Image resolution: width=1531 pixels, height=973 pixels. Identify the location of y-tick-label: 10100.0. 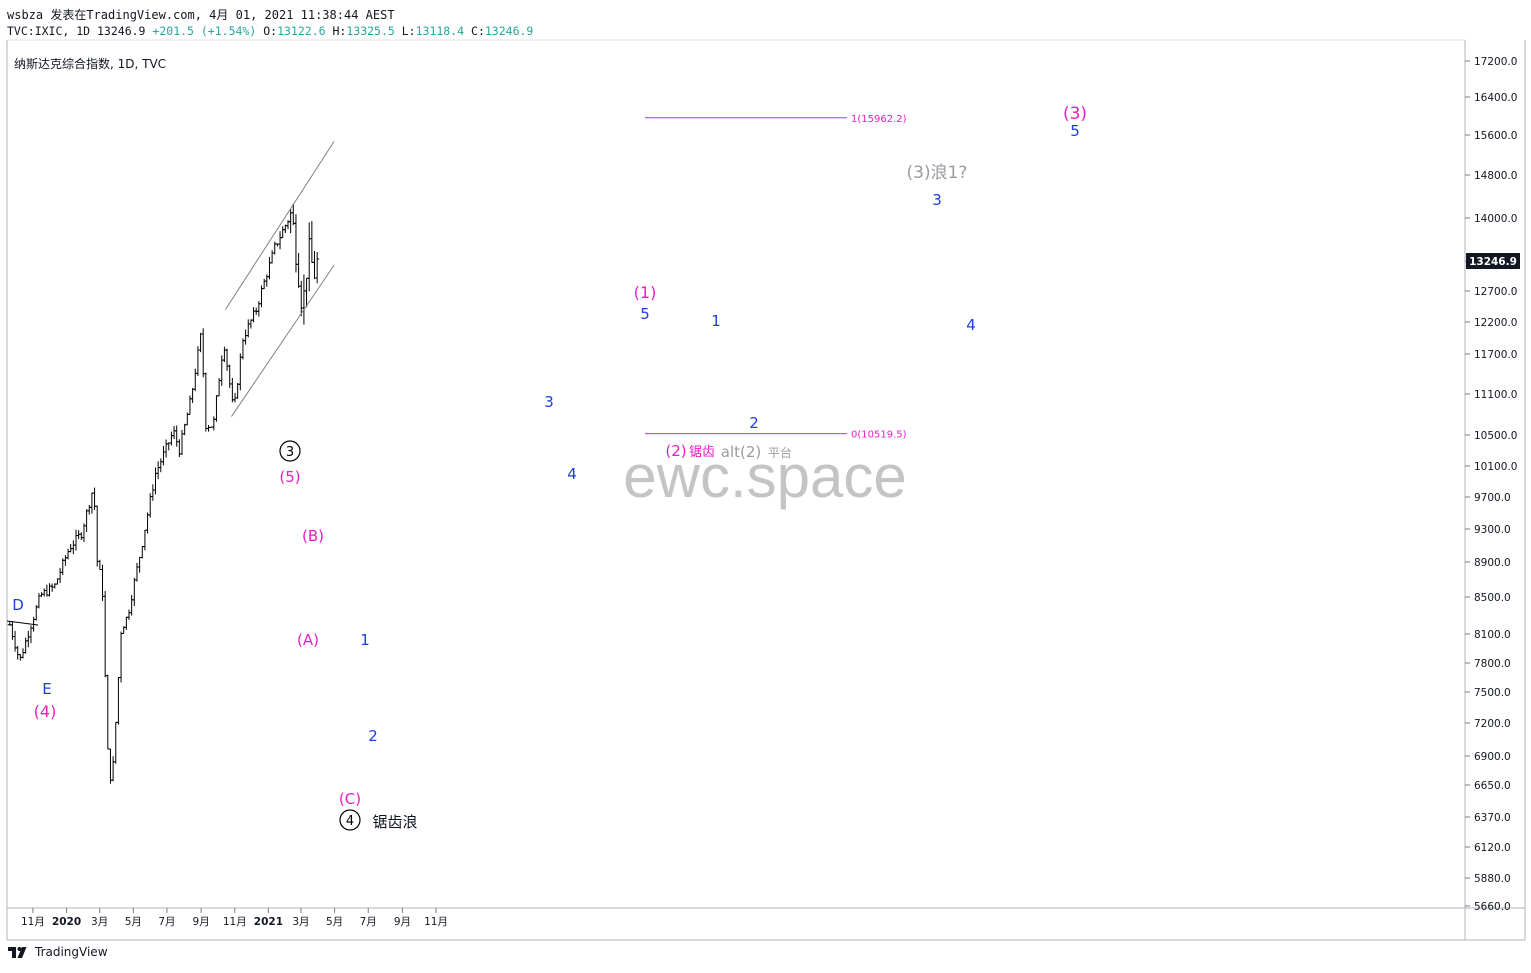
(1495, 467).